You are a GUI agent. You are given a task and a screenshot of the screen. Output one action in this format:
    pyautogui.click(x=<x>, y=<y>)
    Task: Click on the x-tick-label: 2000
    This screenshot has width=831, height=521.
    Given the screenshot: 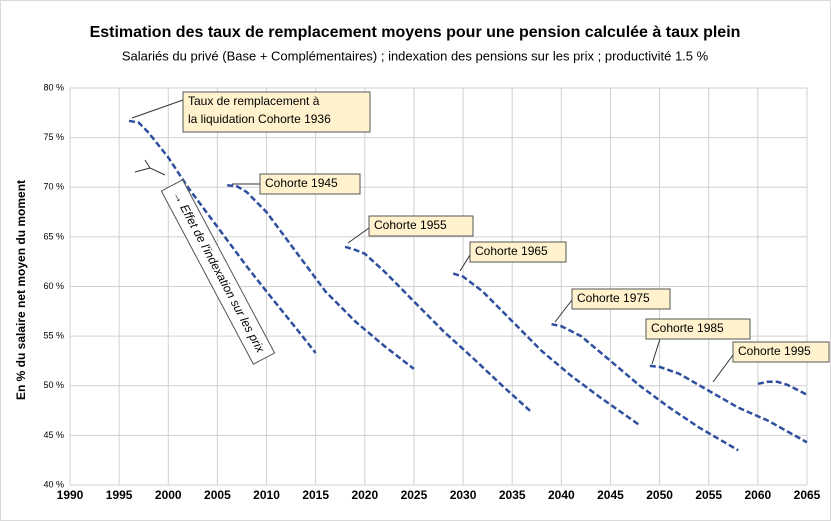 What is the action you would take?
    pyautogui.click(x=168, y=495)
    